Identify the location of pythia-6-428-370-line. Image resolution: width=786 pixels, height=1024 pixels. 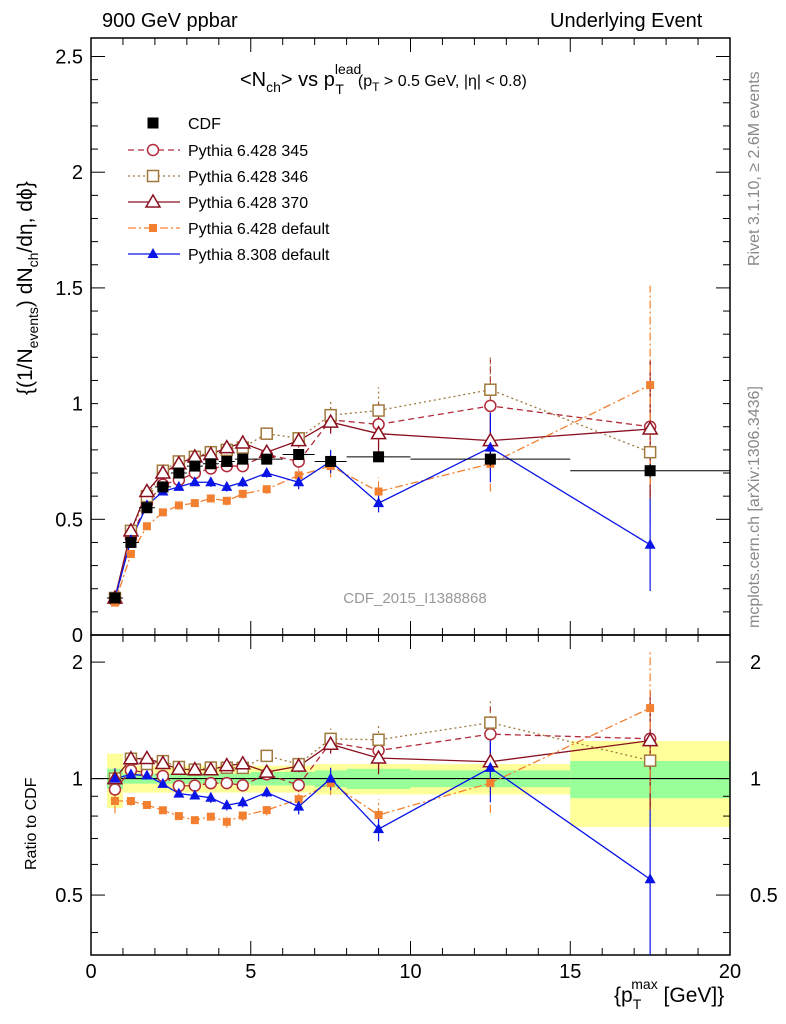
(382, 510).